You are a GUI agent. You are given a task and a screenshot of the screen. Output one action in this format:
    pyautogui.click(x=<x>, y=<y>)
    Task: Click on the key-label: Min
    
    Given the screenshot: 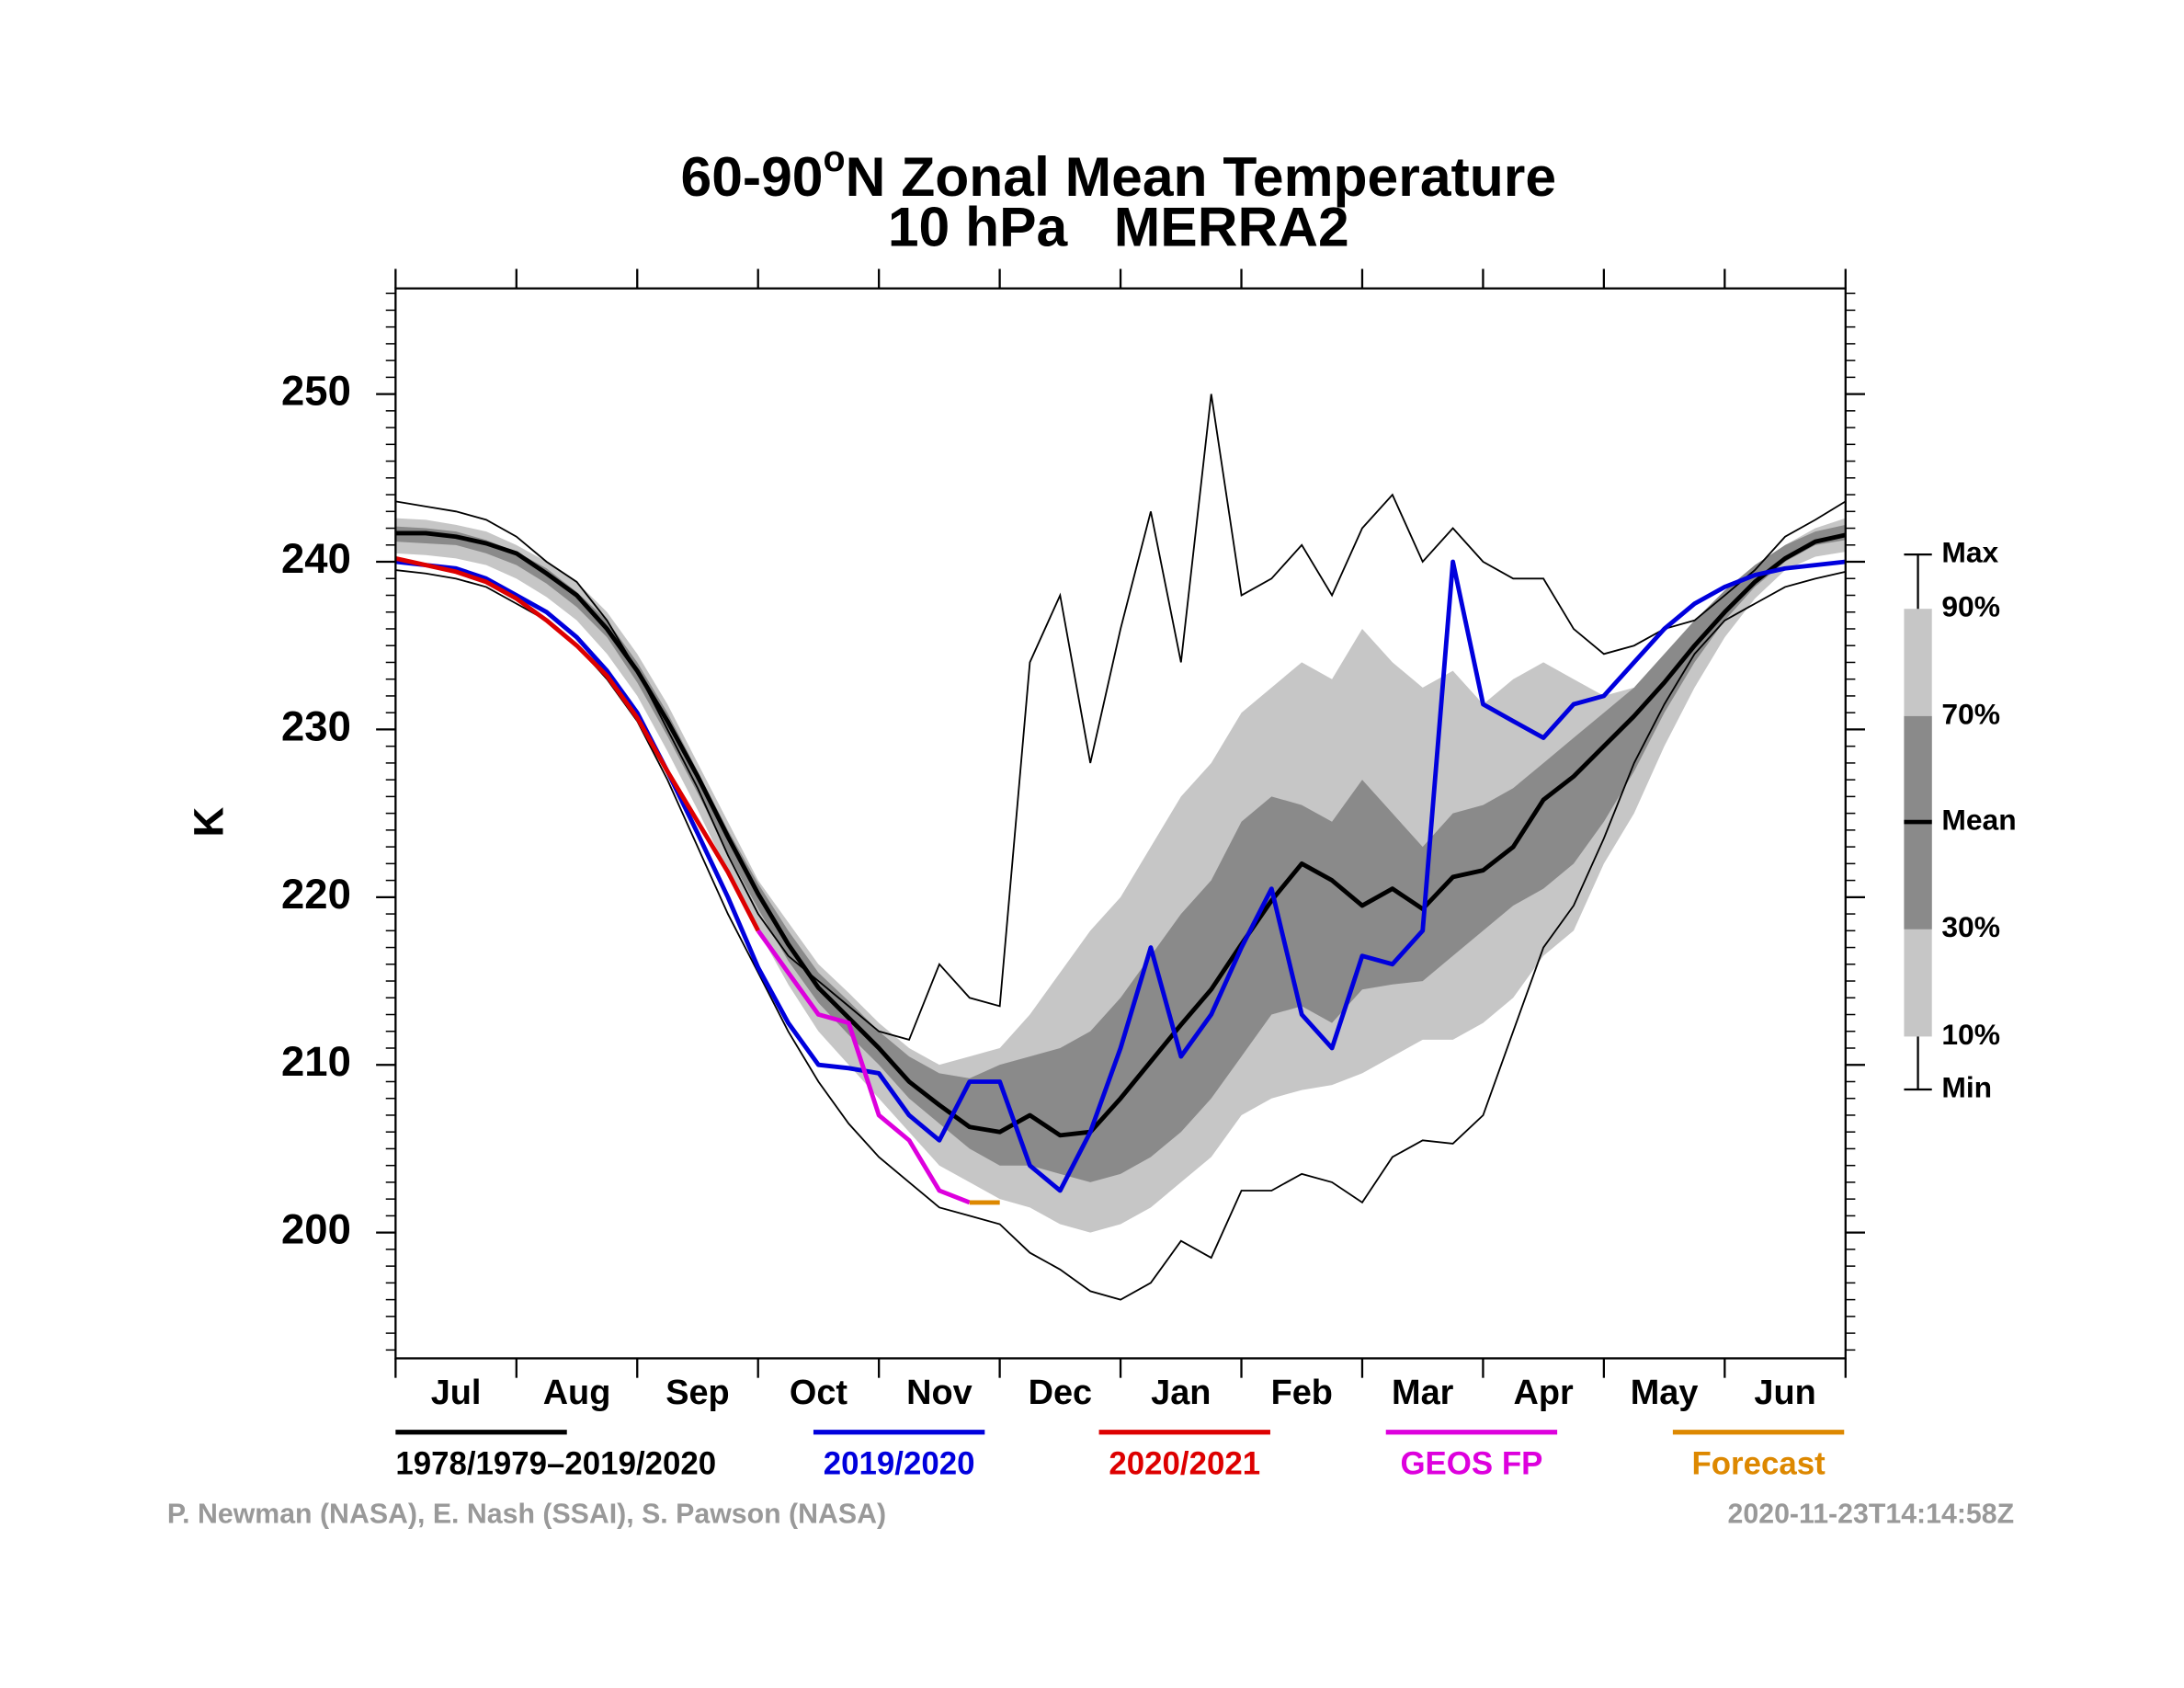 What is the action you would take?
    pyautogui.click(x=1966, y=1086)
    